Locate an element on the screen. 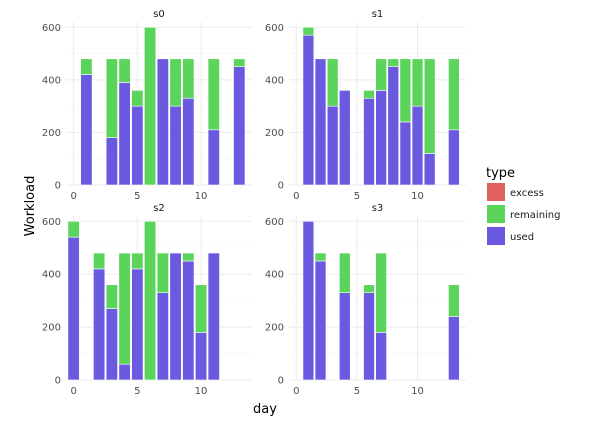  panel-title: s3 is located at coordinates (378, 208).